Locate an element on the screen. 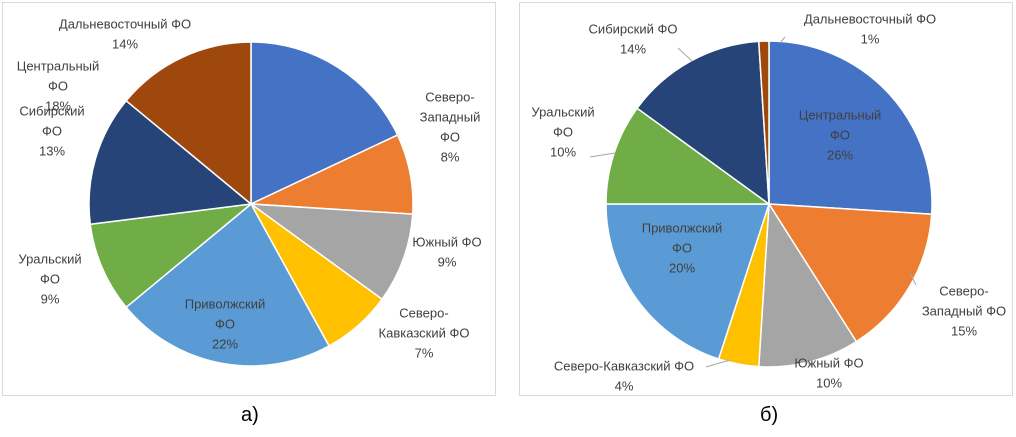 This screenshot has height=437, width=1016. slice-label-ncaucasus: Северо- Кавказский ФО 7% is located at coordinates (424, 333).